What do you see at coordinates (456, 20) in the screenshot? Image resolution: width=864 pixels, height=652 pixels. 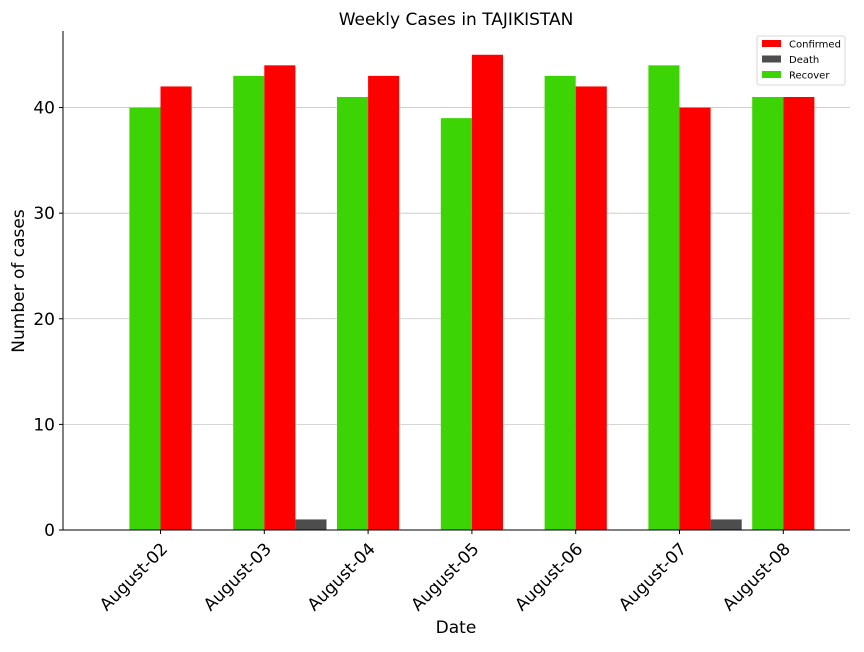 I see `chart-title: Weekly Cases in TAJIKISTAN` at bounding box center [456, 20].